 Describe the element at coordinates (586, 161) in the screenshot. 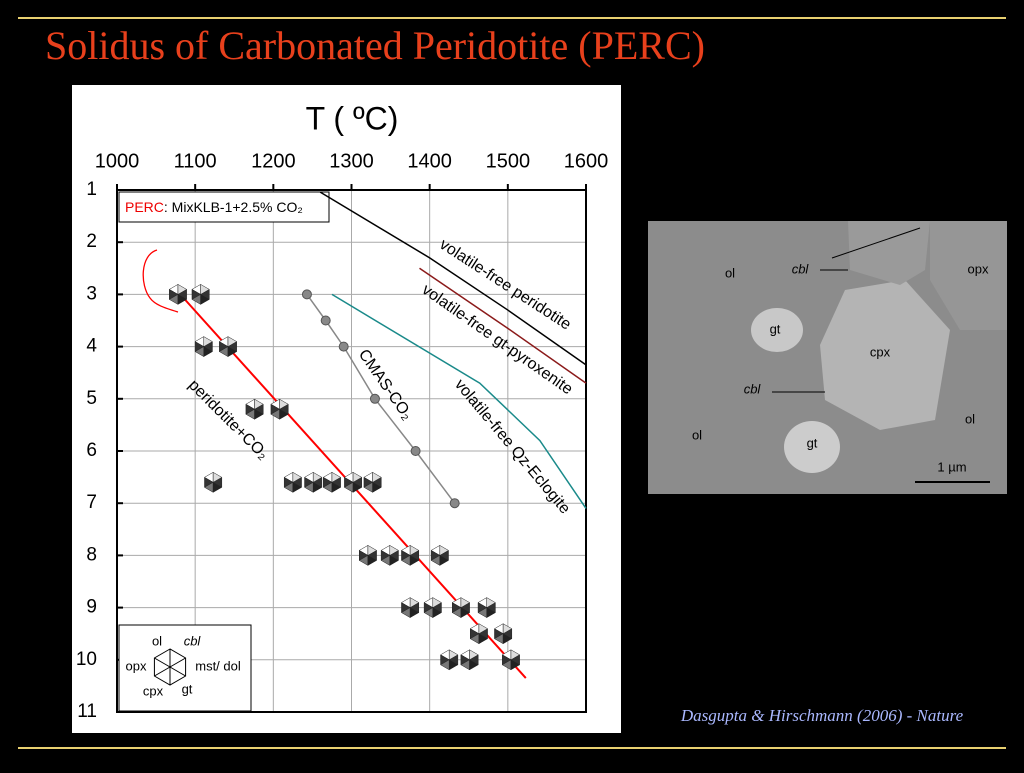

I see `x-tick-label: 1600` at that location.